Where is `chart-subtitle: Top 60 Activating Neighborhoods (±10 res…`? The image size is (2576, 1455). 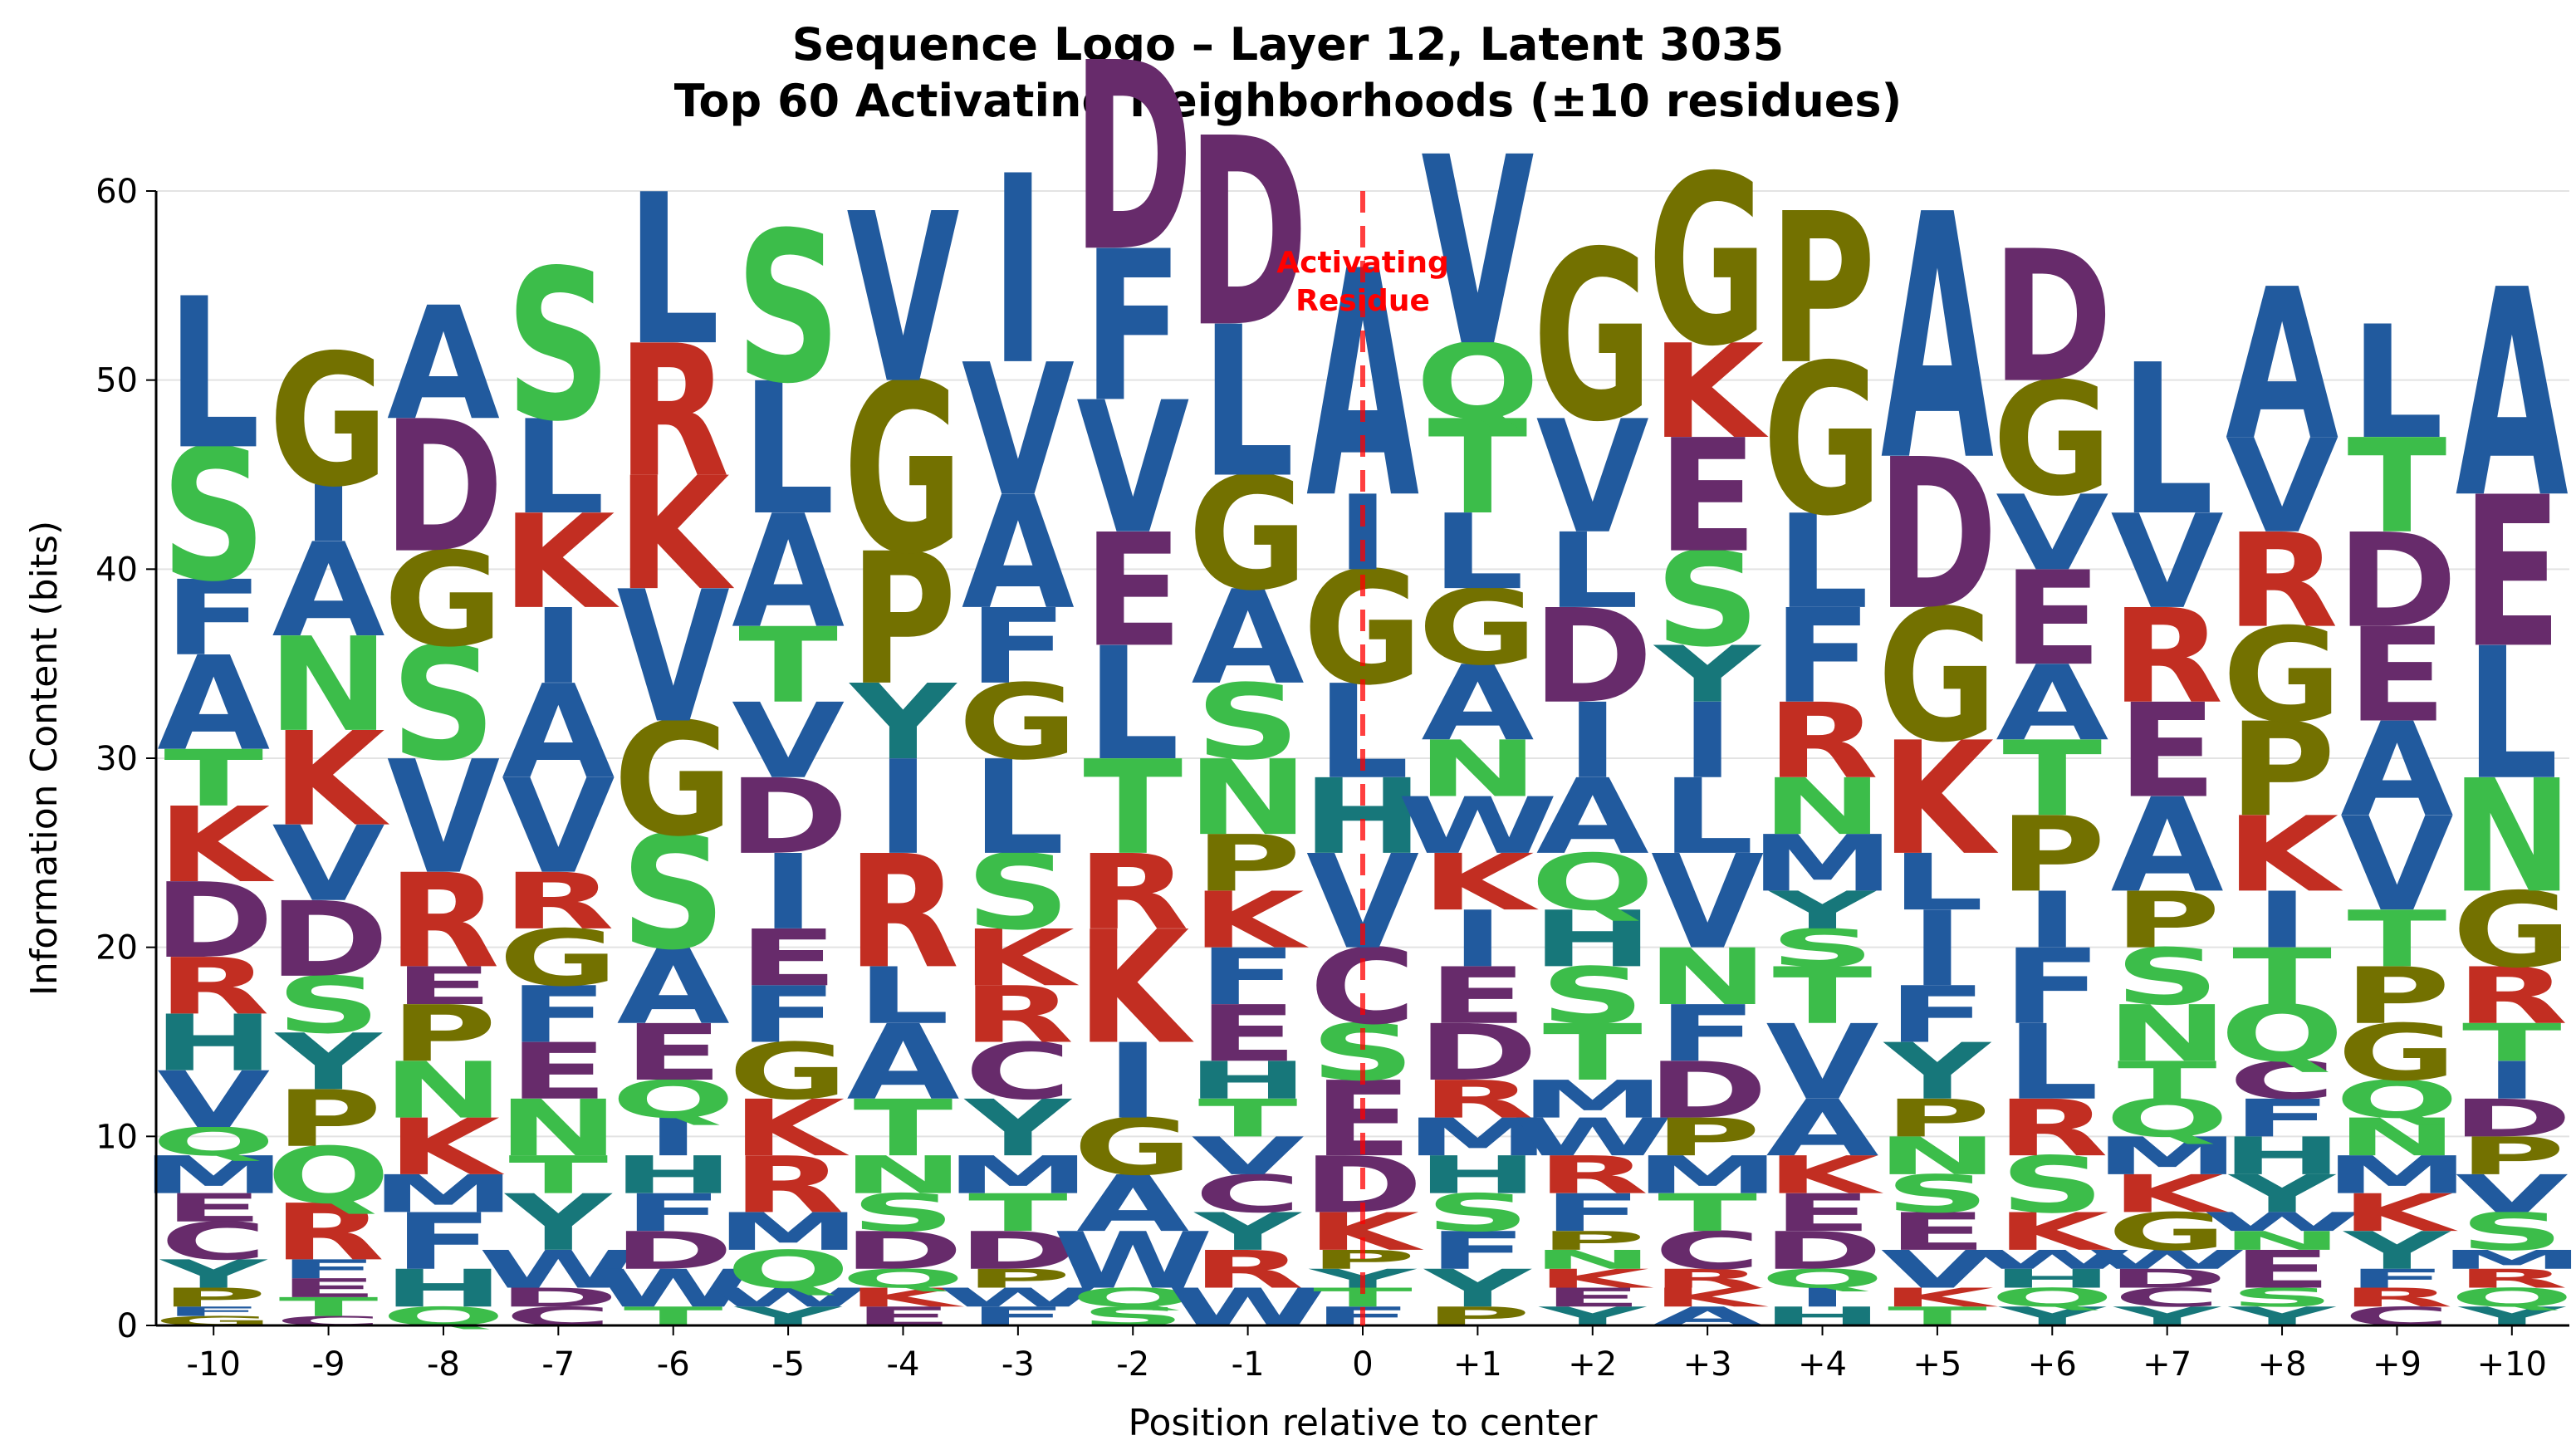
chart-subtitle: Top 60 Activating Neighborhoods (±10 res… is located at coordinates (1289, 101).